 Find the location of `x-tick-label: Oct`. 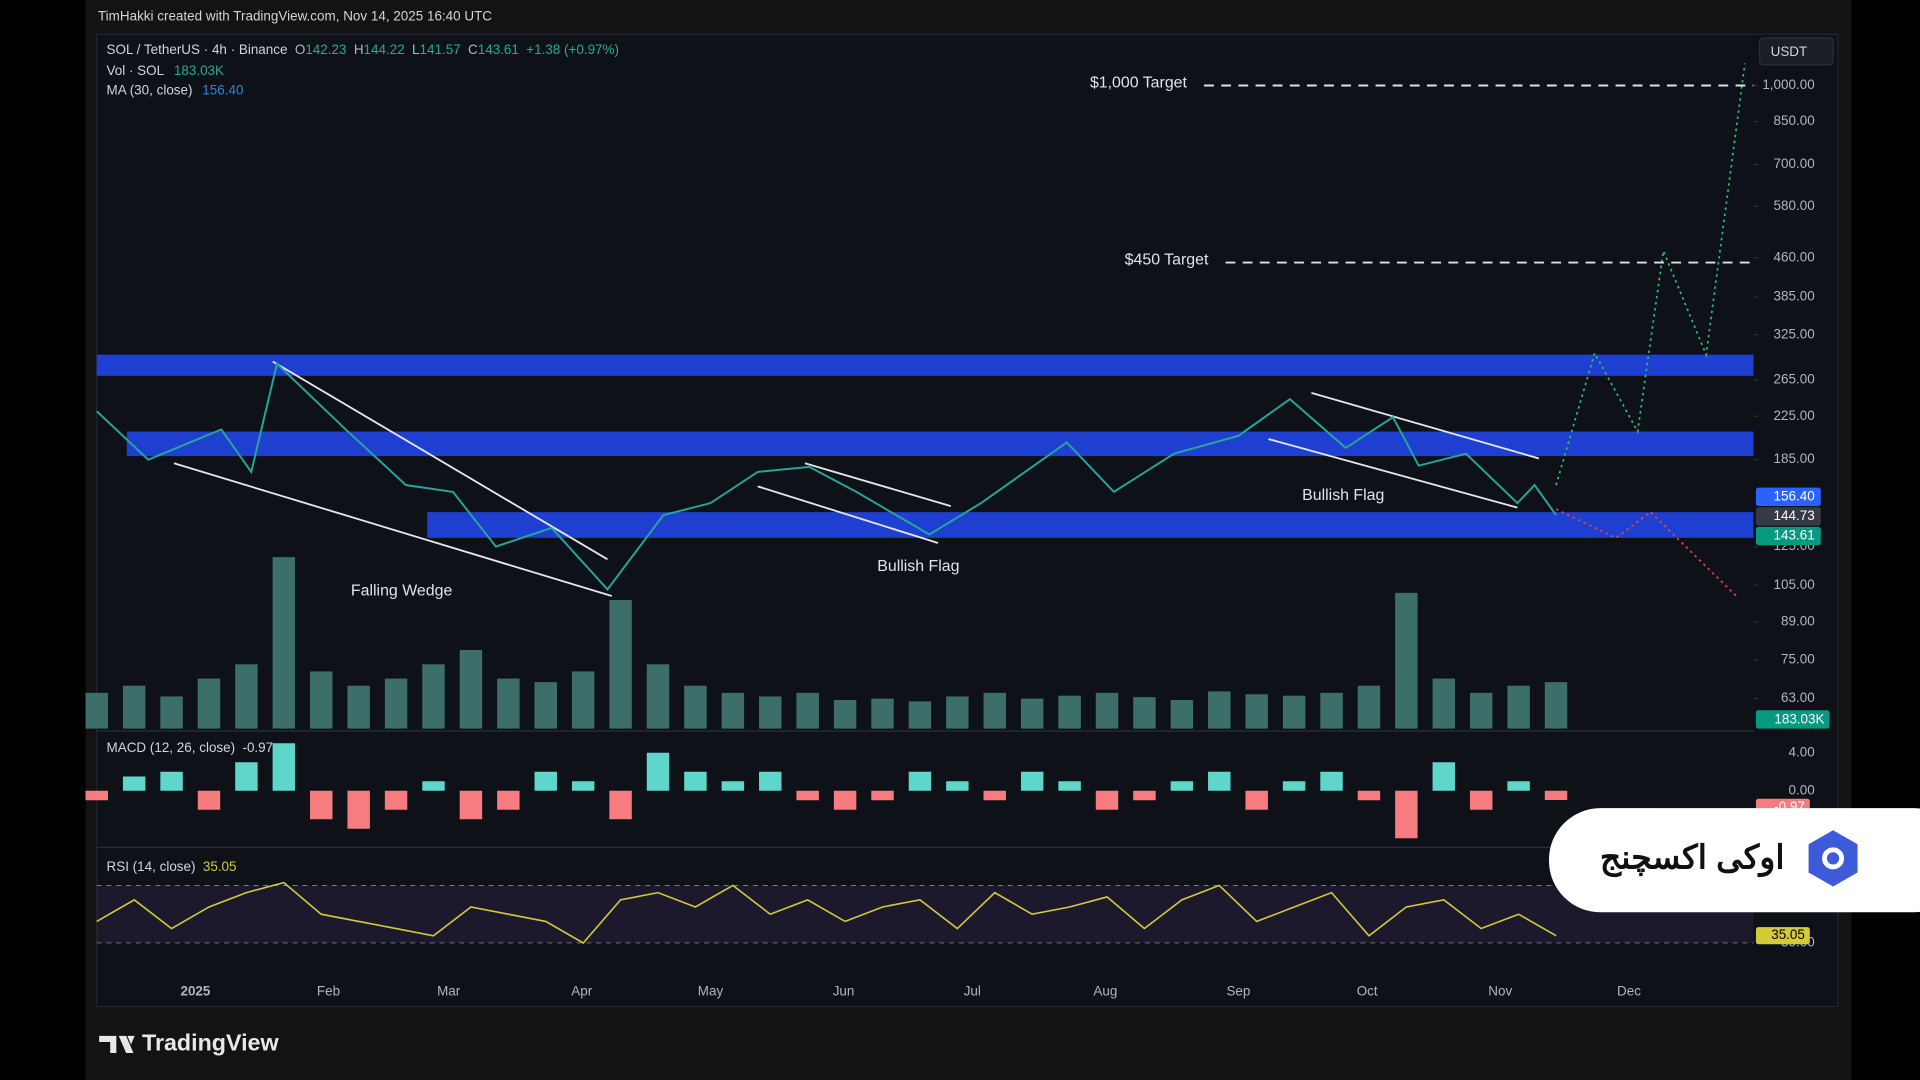

x-tick-label: Oct is located at coordinates (1367, 990).